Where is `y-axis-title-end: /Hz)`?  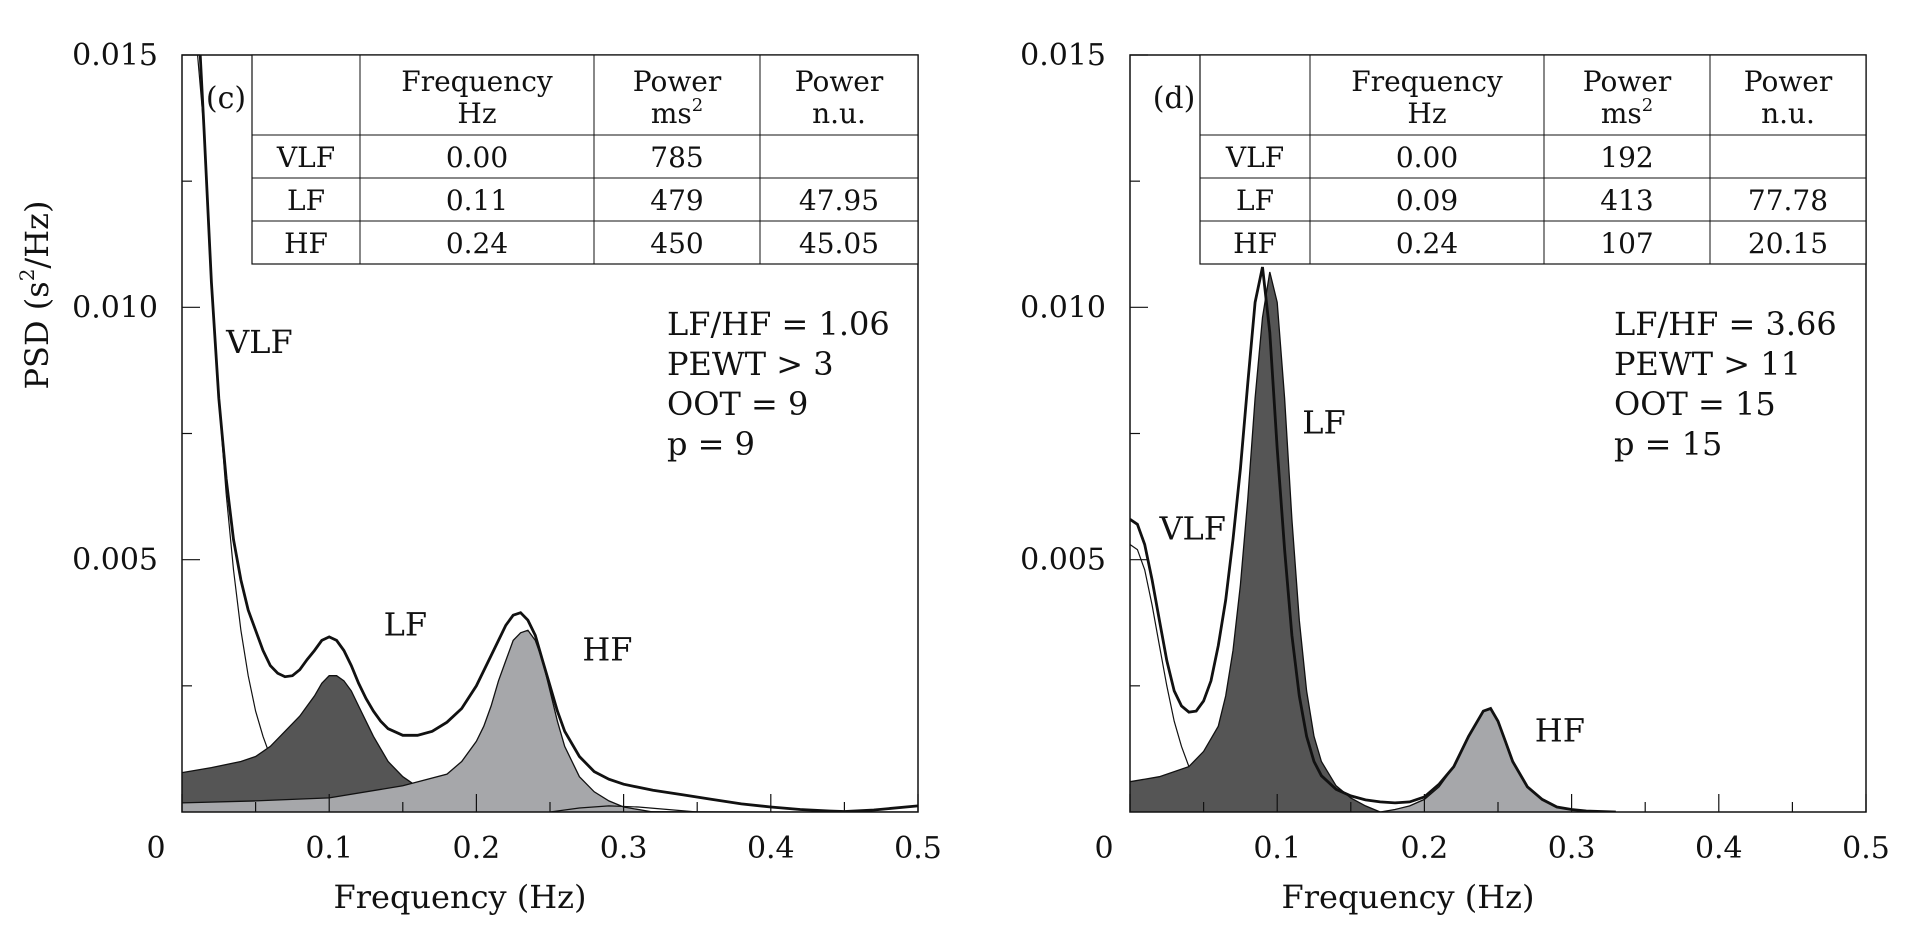 y-axis-title-end: /Hz) is located at coordinates (37, 235).